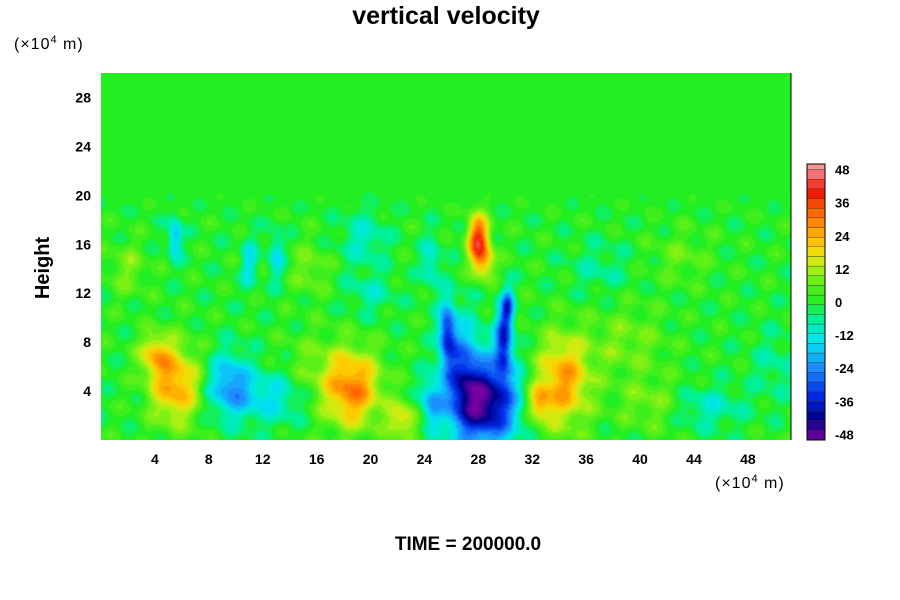  I want to click on x-tick-label: 12, so click(263, 459).